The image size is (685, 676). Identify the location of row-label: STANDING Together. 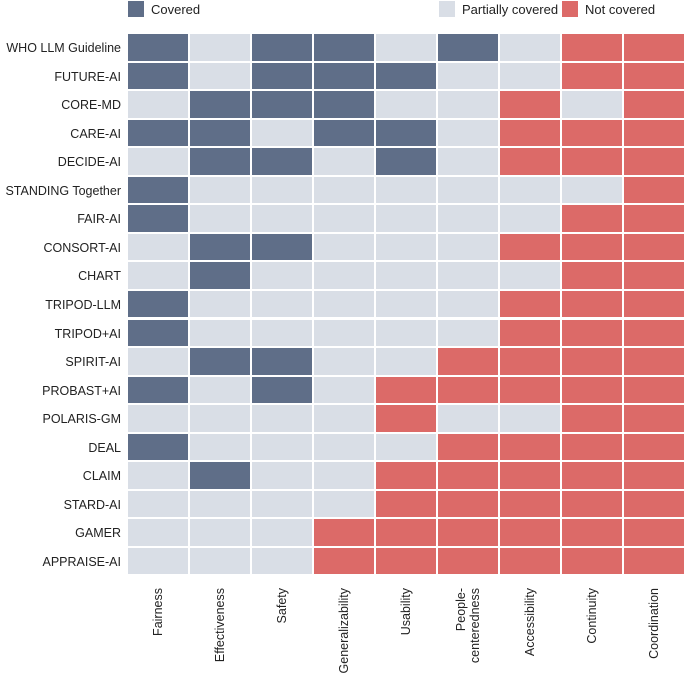
(63, 190).